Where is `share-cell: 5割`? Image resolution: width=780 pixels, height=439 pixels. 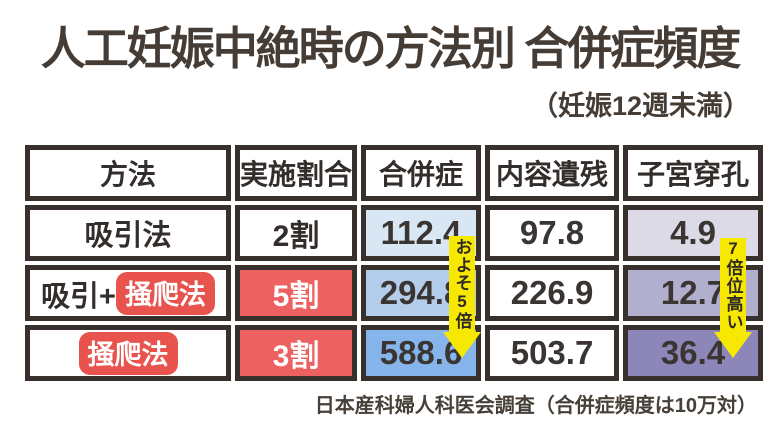
share-cell: 5割 is located at coordinates (296, 293).